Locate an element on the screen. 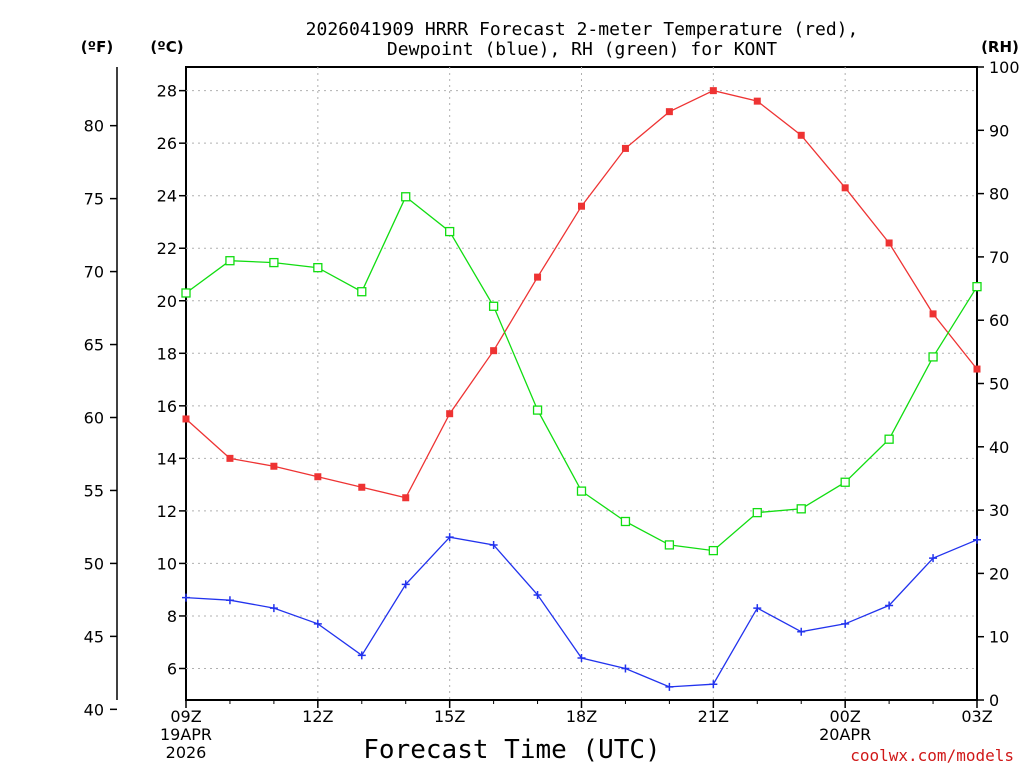  celsius-tick-label: 18 is located at coordinates (167, 353).